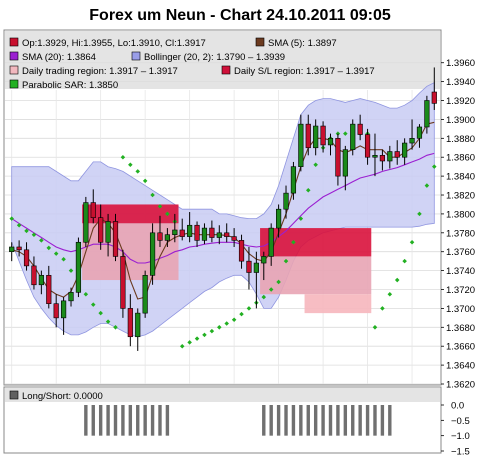  I want to click on legend-label-trading-region: Daily trading region: 1.3917 – 1.3917, so click(100, 71).